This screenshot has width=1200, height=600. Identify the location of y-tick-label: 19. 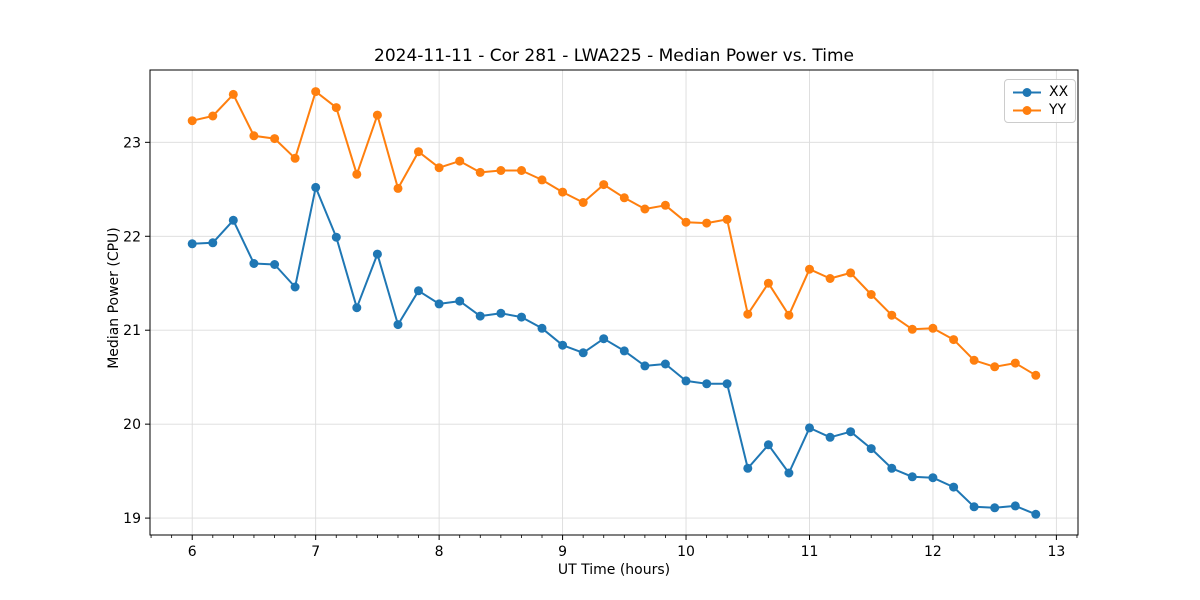
(132, 519).